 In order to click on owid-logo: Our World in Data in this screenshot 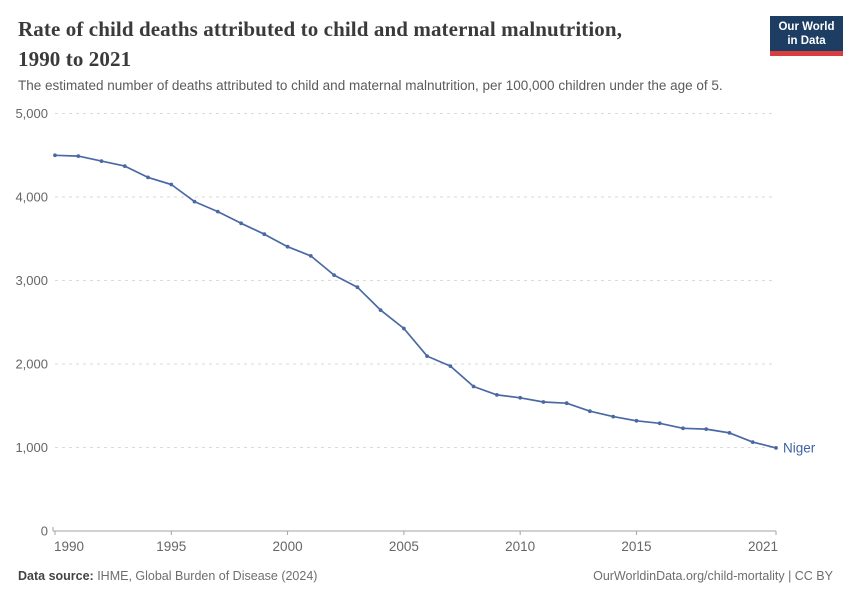, I will do `click(806, 36)`.